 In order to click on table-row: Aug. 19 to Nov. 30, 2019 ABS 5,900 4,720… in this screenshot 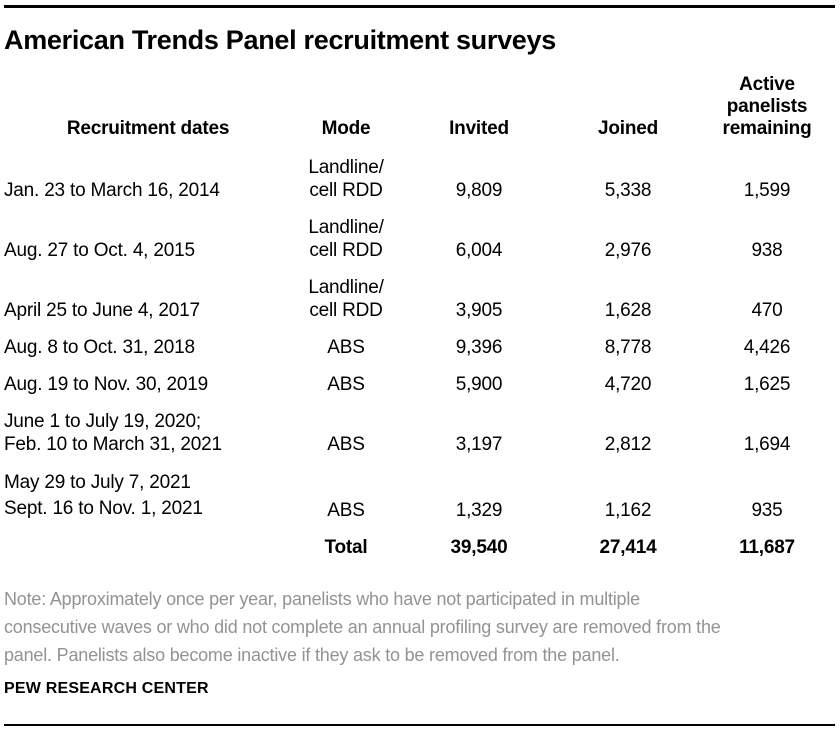, I will do `click(420, 377)`.